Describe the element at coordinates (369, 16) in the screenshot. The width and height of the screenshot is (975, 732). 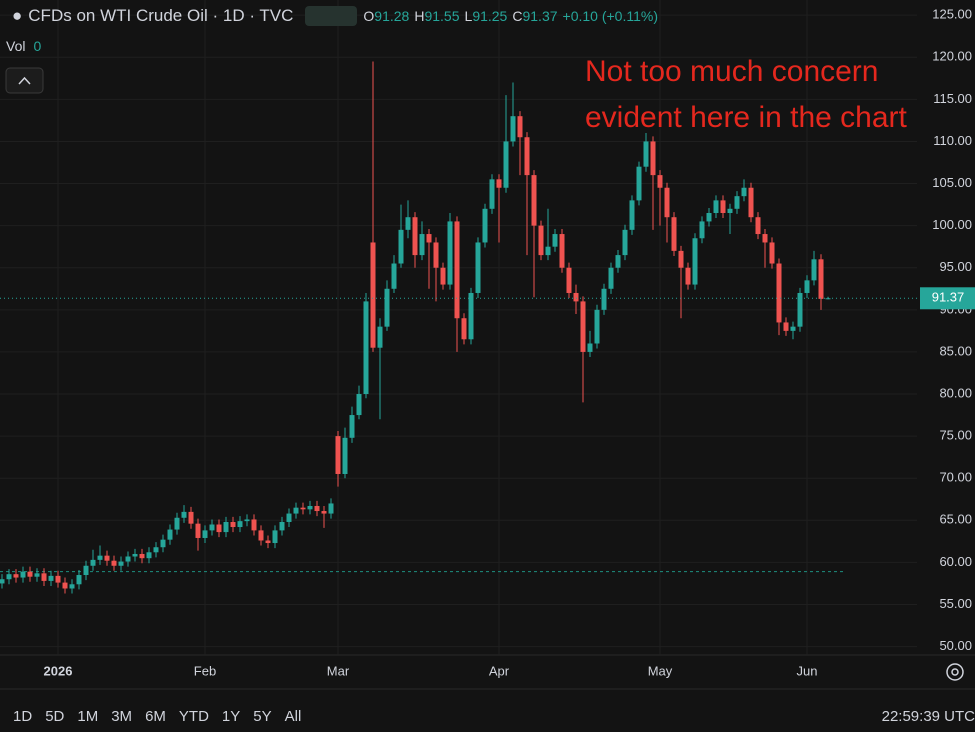
I see `ohlc-label: O` at that location.